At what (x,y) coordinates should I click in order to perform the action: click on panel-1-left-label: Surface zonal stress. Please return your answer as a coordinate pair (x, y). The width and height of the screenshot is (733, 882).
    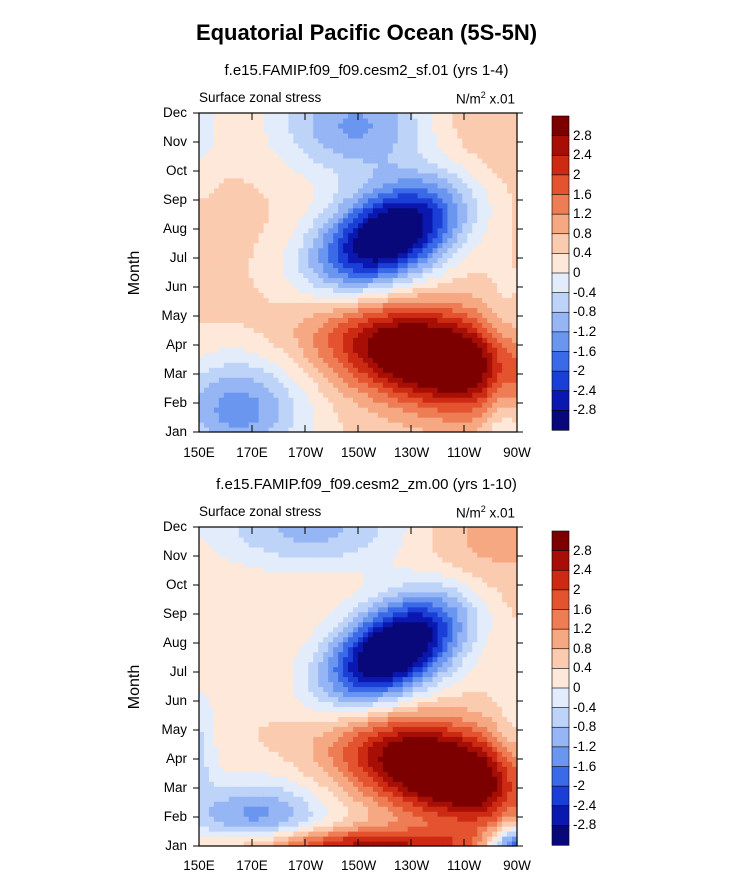
    Looking at the image, I should click on (260, 97).